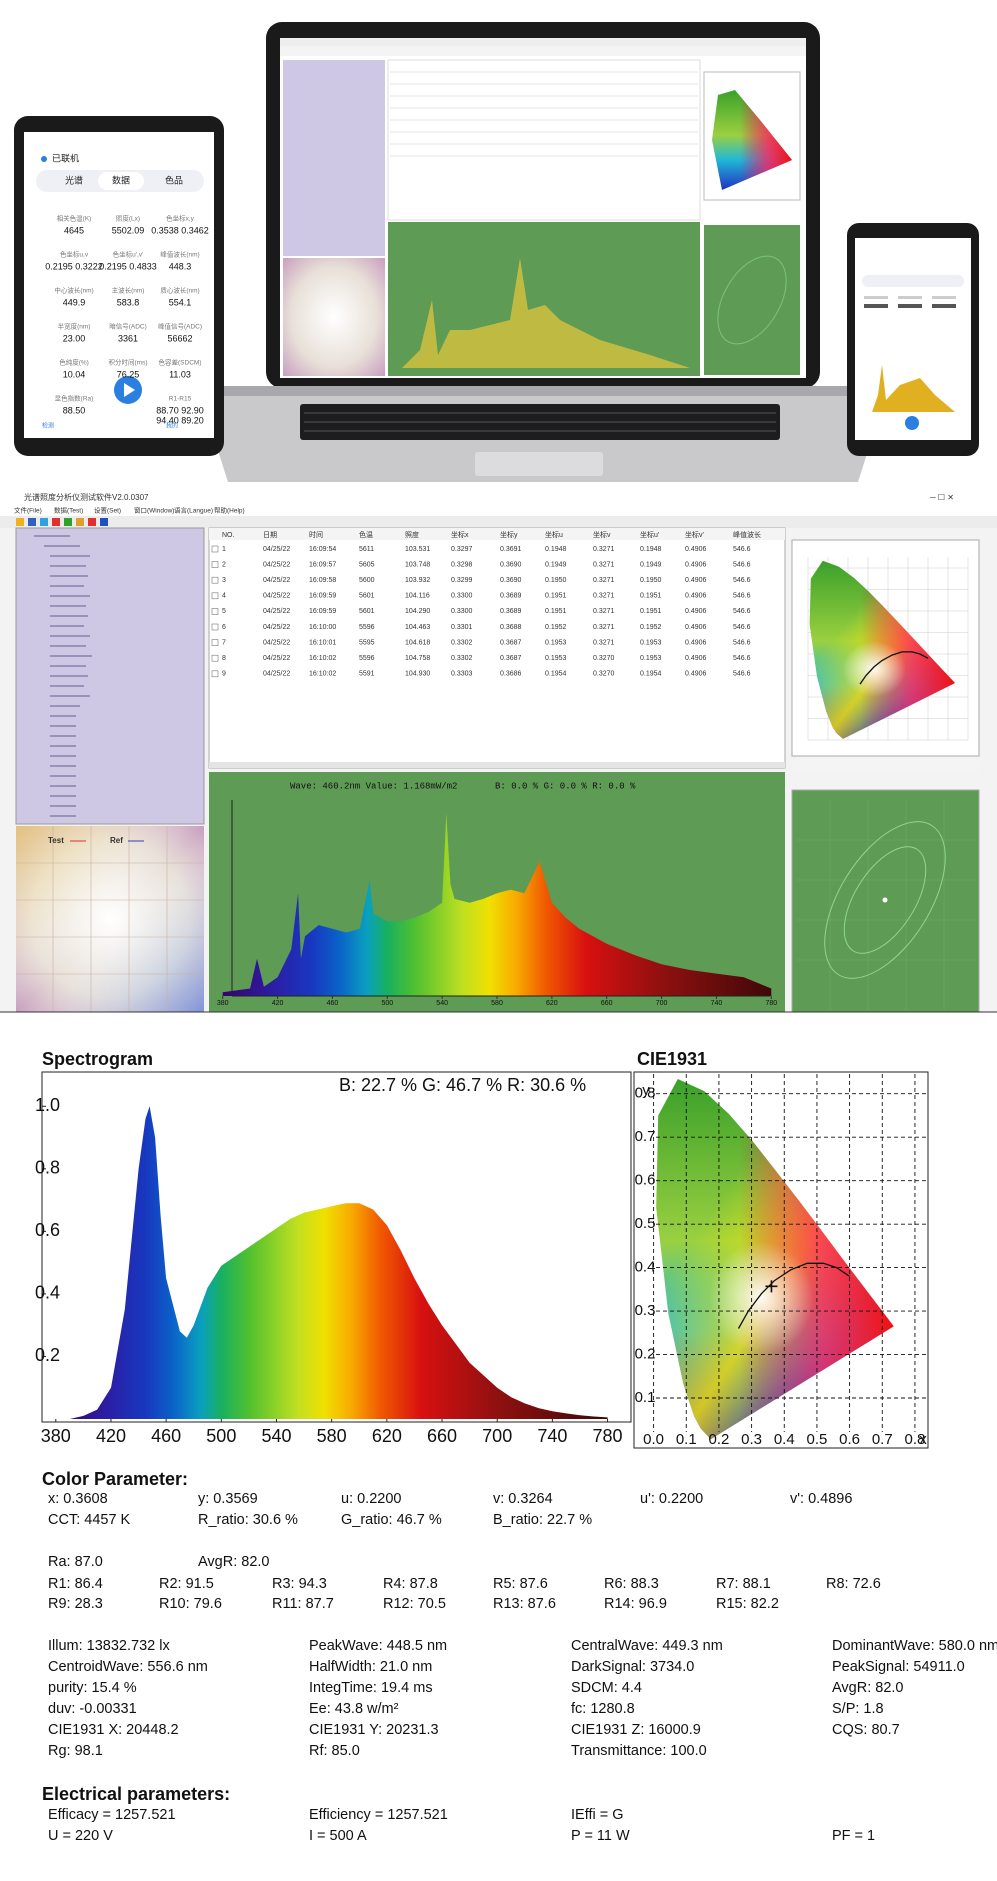  What do you see at coordinates (68, 510) in the screenshot?
I see `menu-item: 数据(Test)` at bounding box center [68, 510].